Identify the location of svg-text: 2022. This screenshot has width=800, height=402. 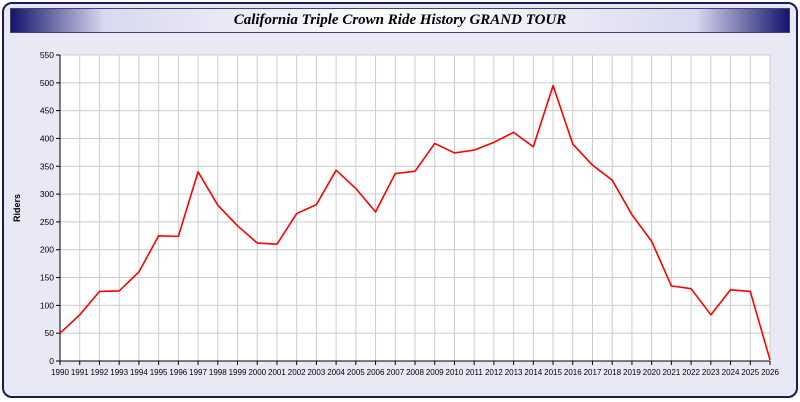
(691, 372).